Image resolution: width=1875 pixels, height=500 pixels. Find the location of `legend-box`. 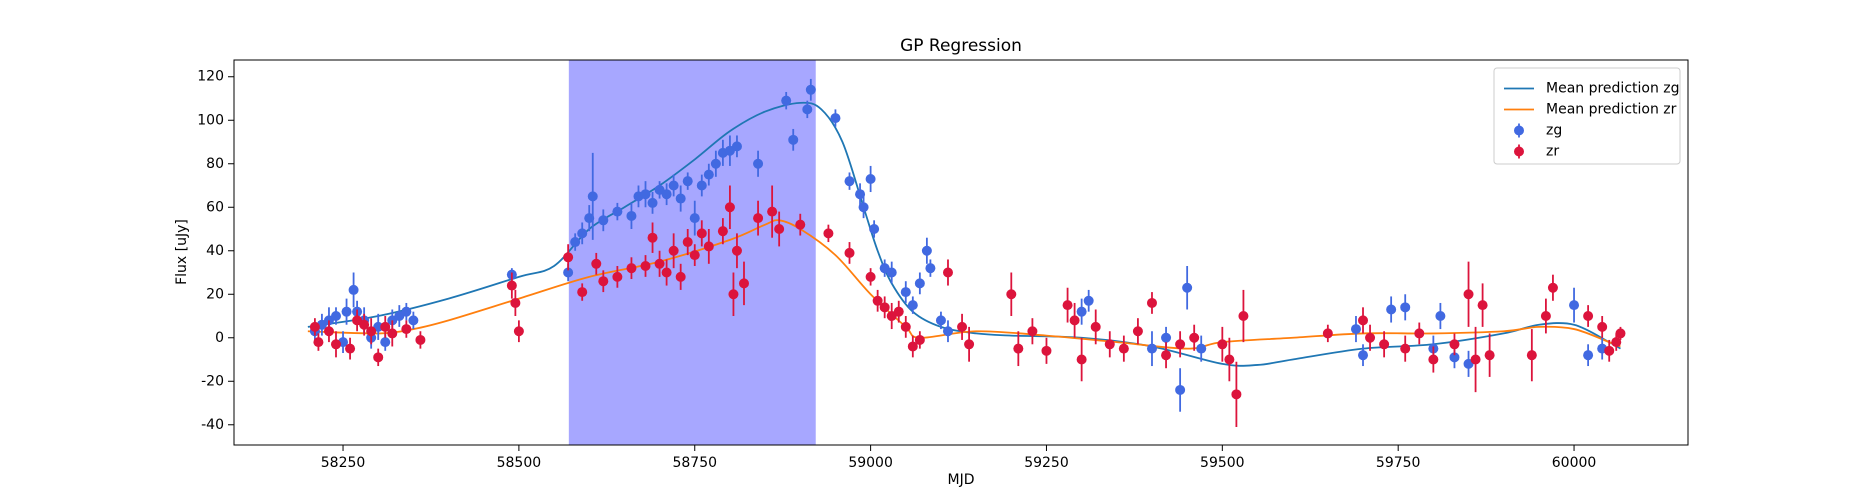

legend-box is located at coordinates (1587, 116).